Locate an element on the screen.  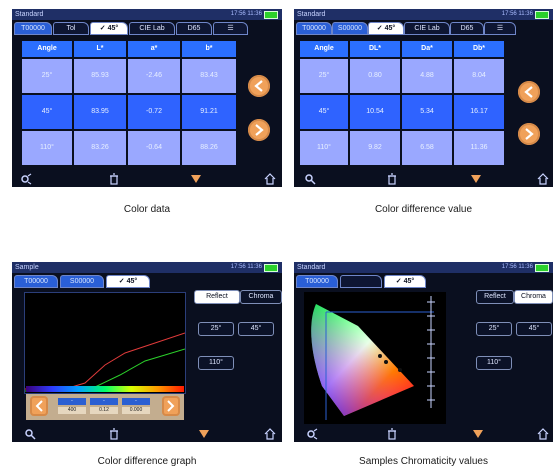
caption-color-difference-value: Color difference value is located at coordinates (423, 209).